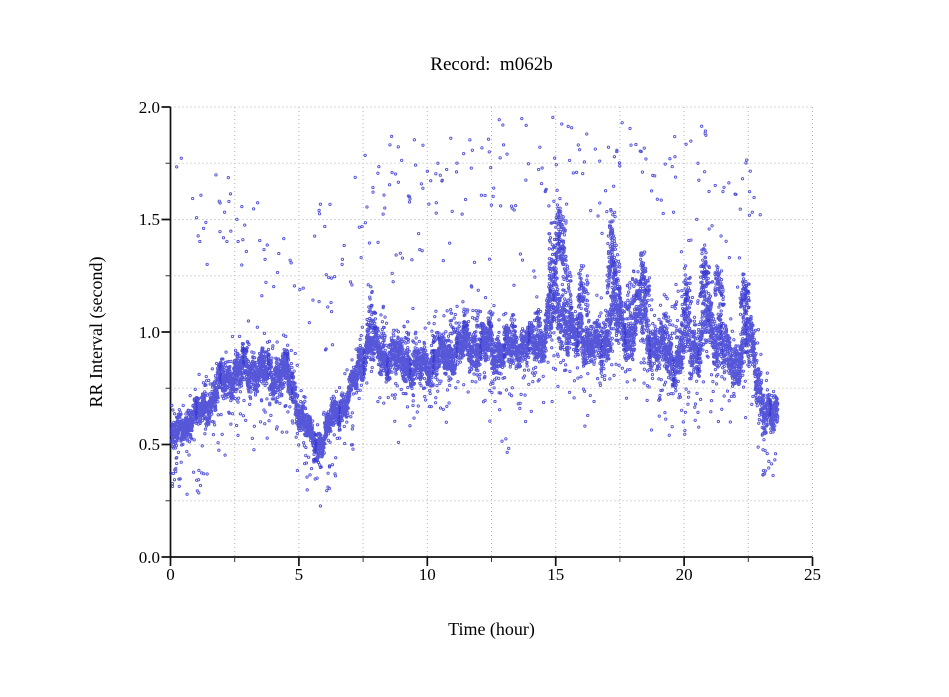 The height and width of the screenshot is (697, 949). Describe the element at coordinates (556, 574) in the screenshot. I see `x-tick-label: 15` at that location.